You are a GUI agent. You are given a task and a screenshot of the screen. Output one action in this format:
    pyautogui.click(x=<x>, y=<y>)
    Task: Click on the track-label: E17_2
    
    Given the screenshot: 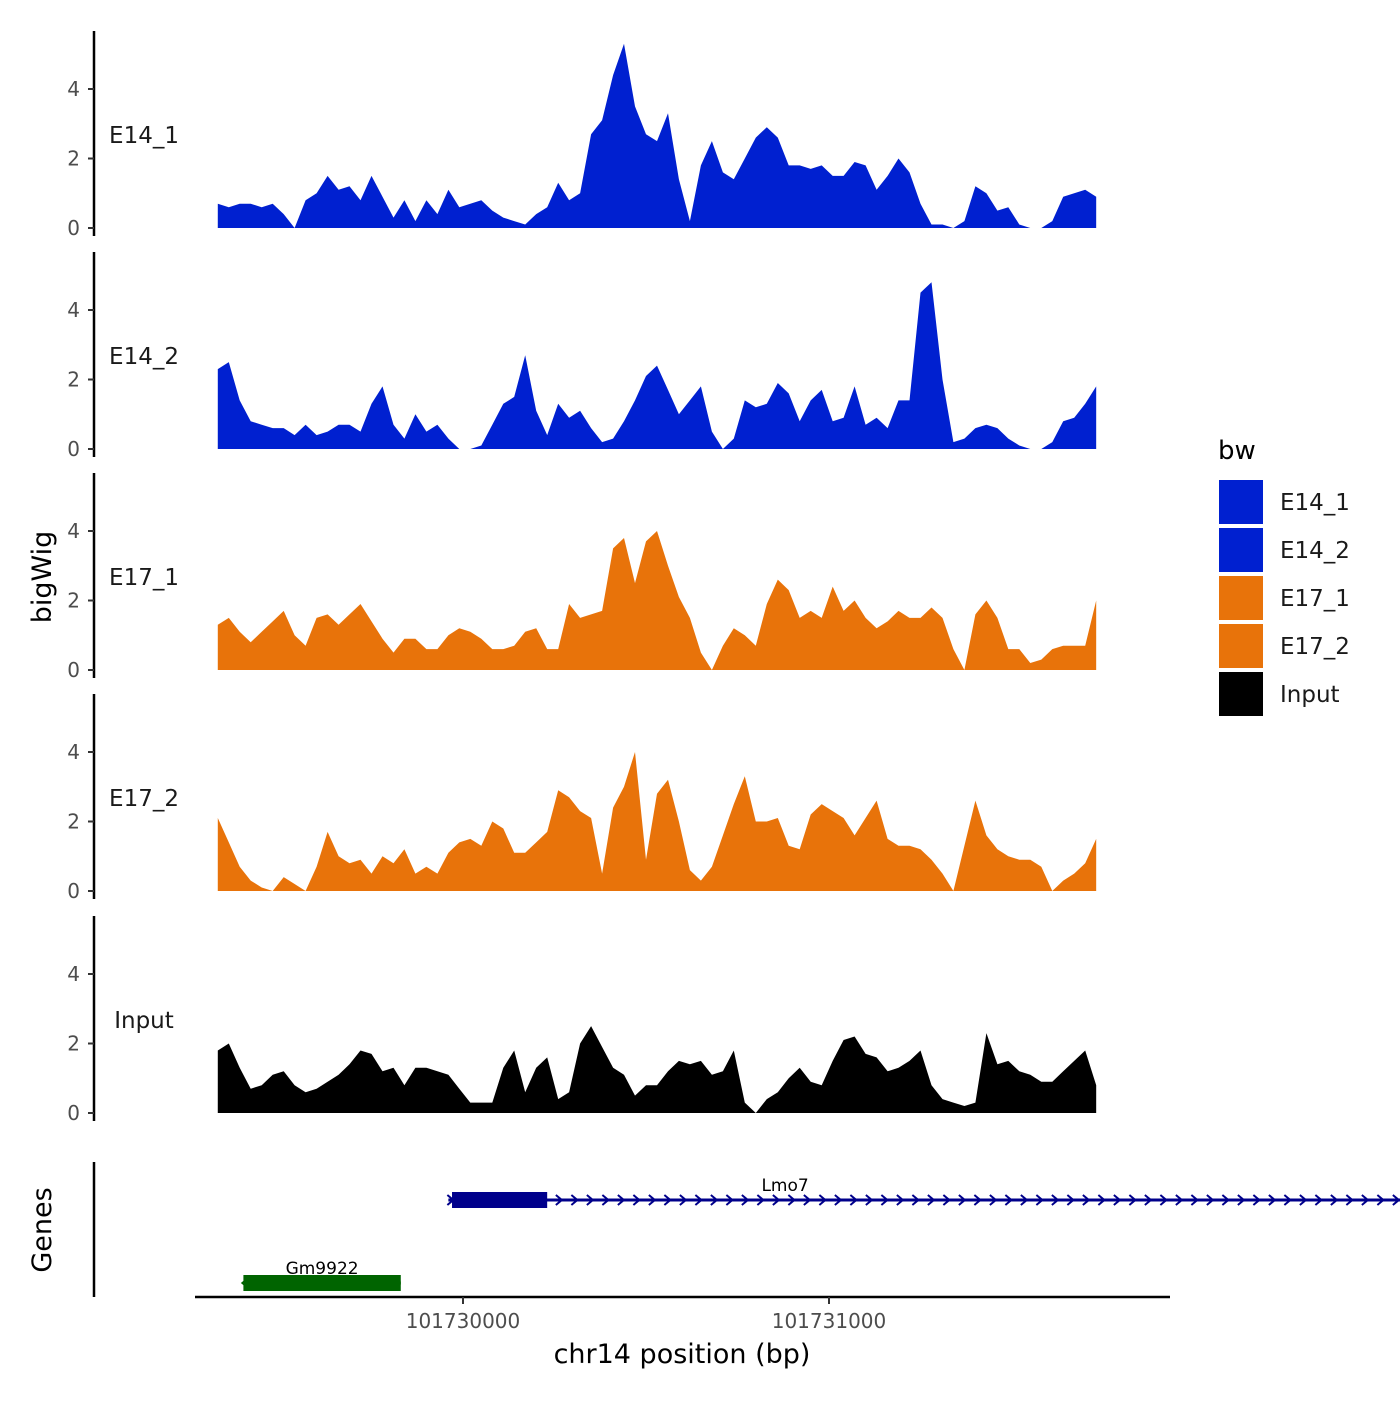 What is the action you would take?
    pyautogui.click(x=144, y=799)
    